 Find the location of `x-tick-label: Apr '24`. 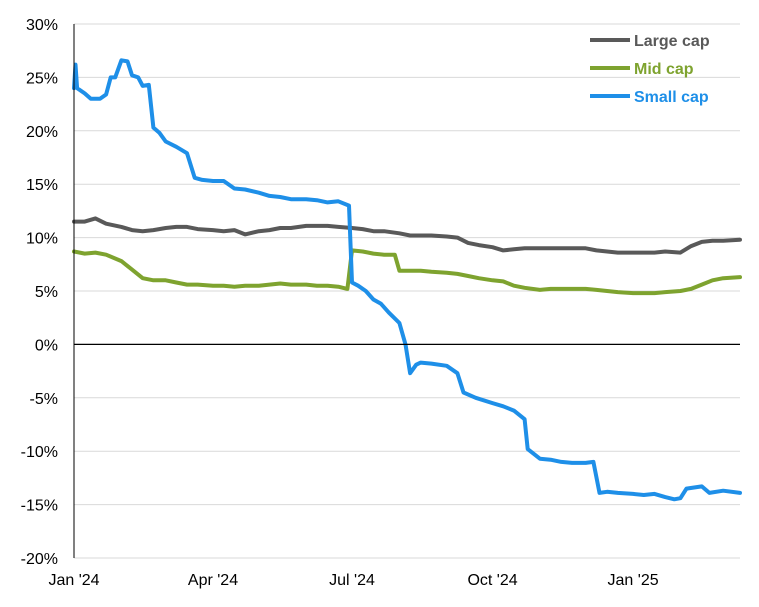

x-tick-label: Apr '24 is located at coordinates (213, 580).